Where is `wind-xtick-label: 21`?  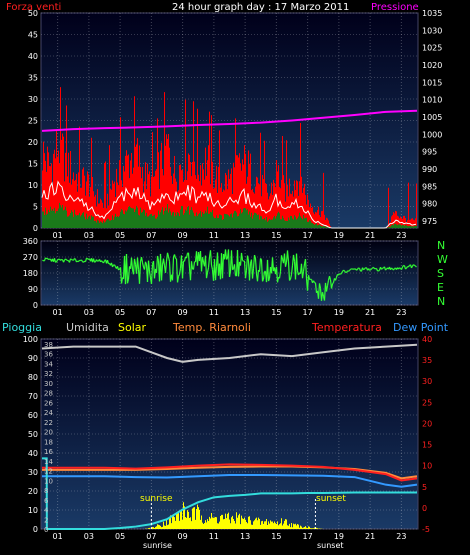 wind-xtick-label: 21 is located at coordinates (370, 235).